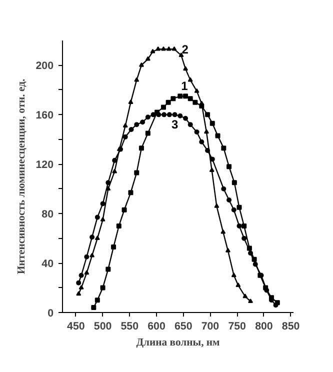  I want to click on x-tick-label: 650, so click(183, 326).